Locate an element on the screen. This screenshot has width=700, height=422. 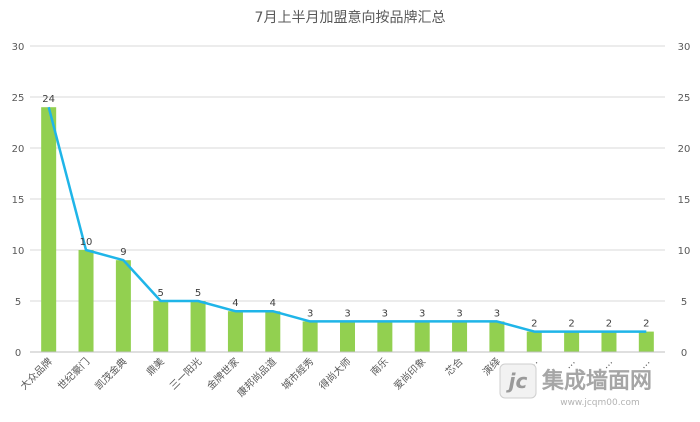
x-tick-label: 芯合 is located at coordinates (453, 366).